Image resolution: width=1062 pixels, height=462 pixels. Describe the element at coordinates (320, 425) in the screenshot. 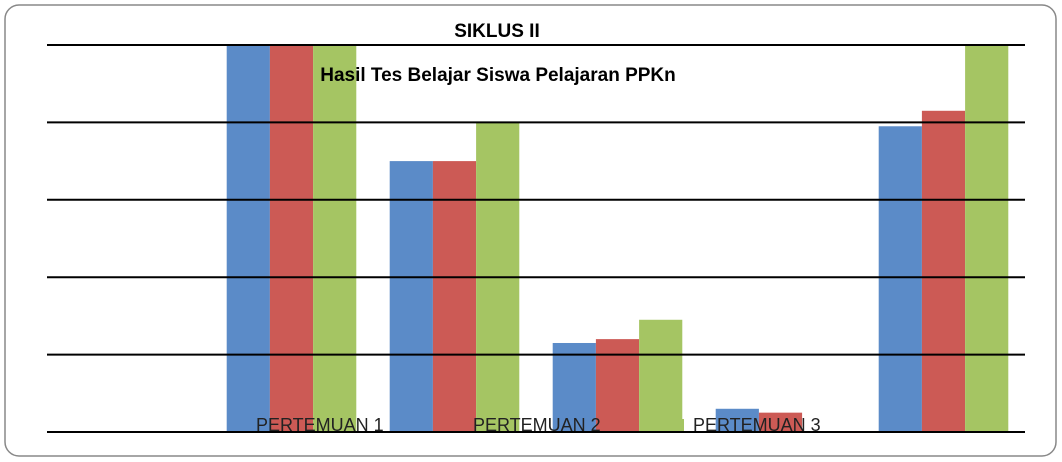

I see `legend-label: PERTEMUAN 1` at that location.